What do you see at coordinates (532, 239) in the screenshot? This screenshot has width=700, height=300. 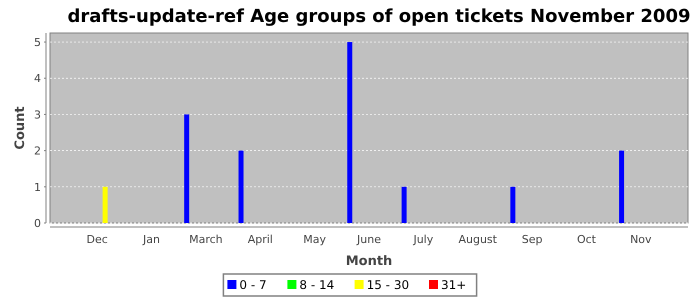 I see `x-tick-label: Sep` at bounding box center [532, 239].